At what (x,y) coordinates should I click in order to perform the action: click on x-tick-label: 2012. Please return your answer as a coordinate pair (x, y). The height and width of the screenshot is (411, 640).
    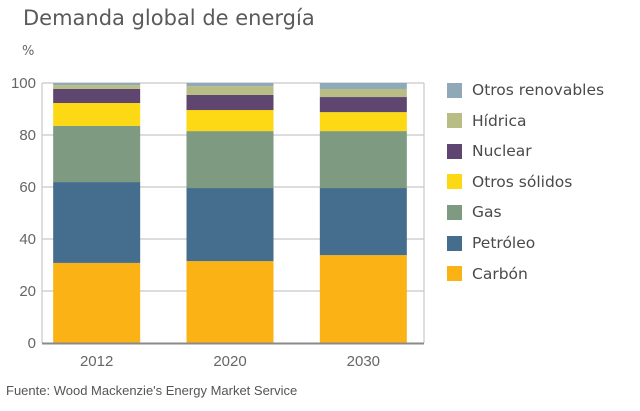
    Looking at the image, I should click on (96, 361).